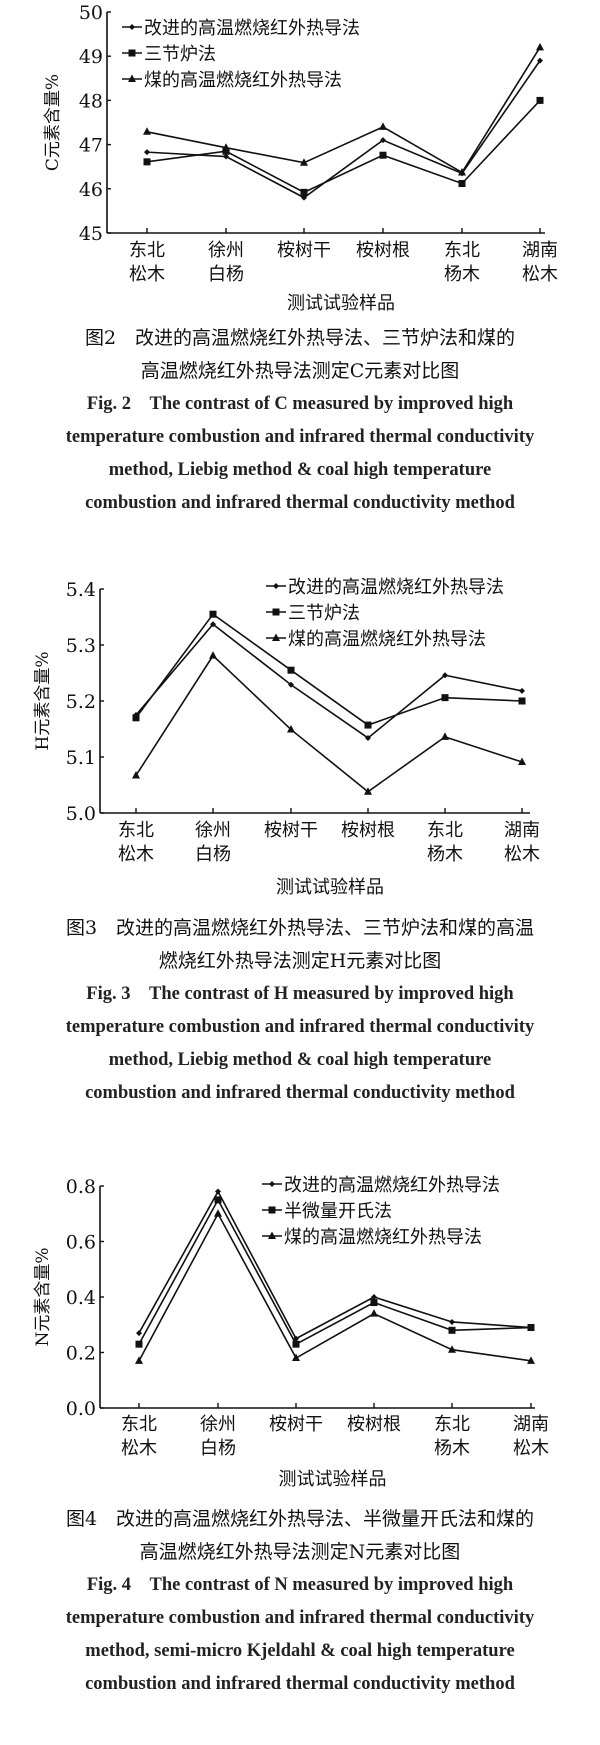 Image resolution: width=600 pixels, height=1745 pixels. I want to click on caption-zh-line: 高温燃烧红外热导法测定N元素对比图, so click(300, 1552).